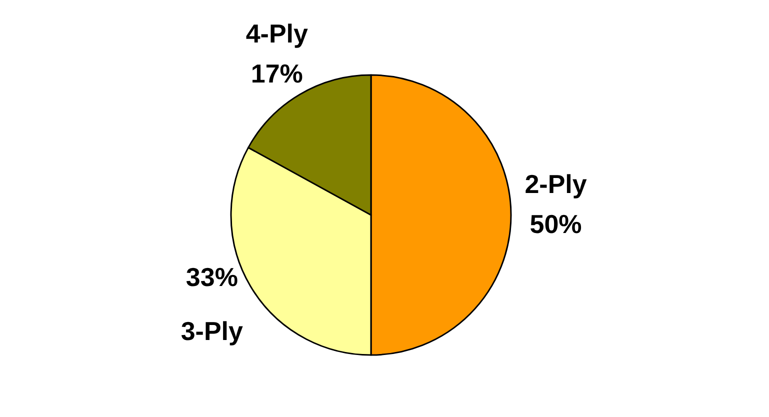 The height and width of the screenshot is (417, 769). I want to click on slice-label: 4-Ply, so click(277, 33).